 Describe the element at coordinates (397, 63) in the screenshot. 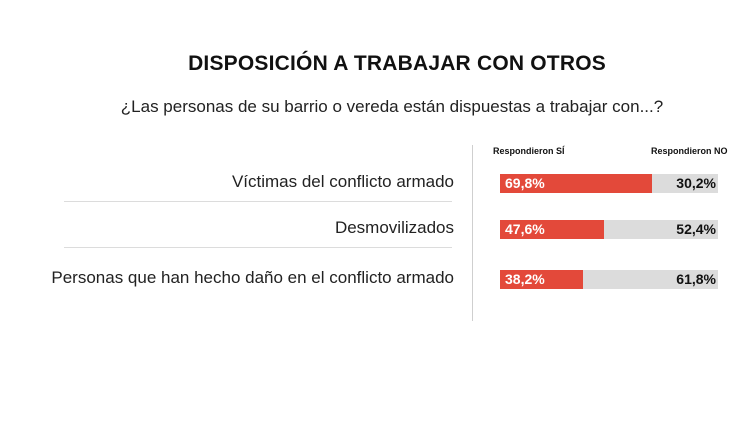

I see `chart-title: DISPOSICIÓN A TRABAJAR CON OTROS` at that location.